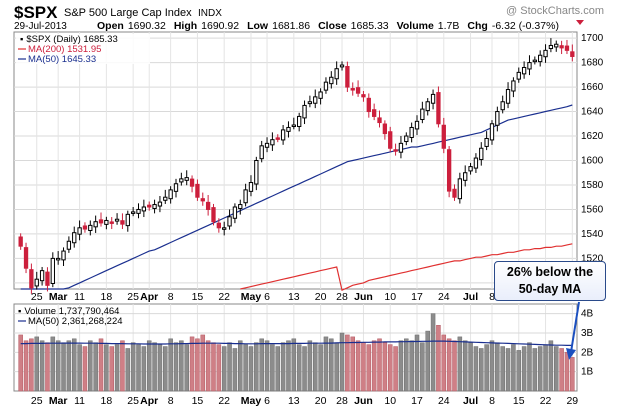 The image size is (620, 417). I want to click on callout-line-2: 50-day MA, so click(550, 289).